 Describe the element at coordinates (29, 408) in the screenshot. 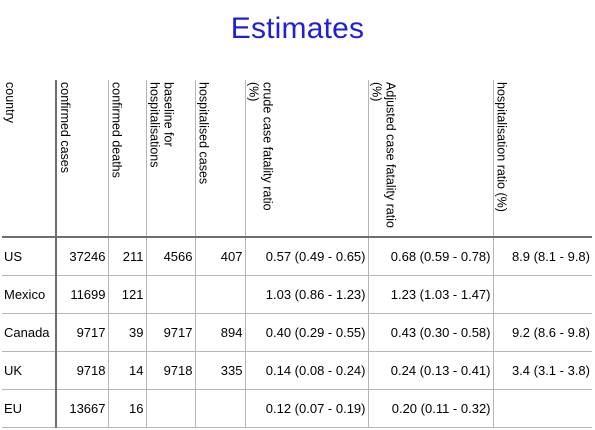

I see `country-cell: EU` at that location.